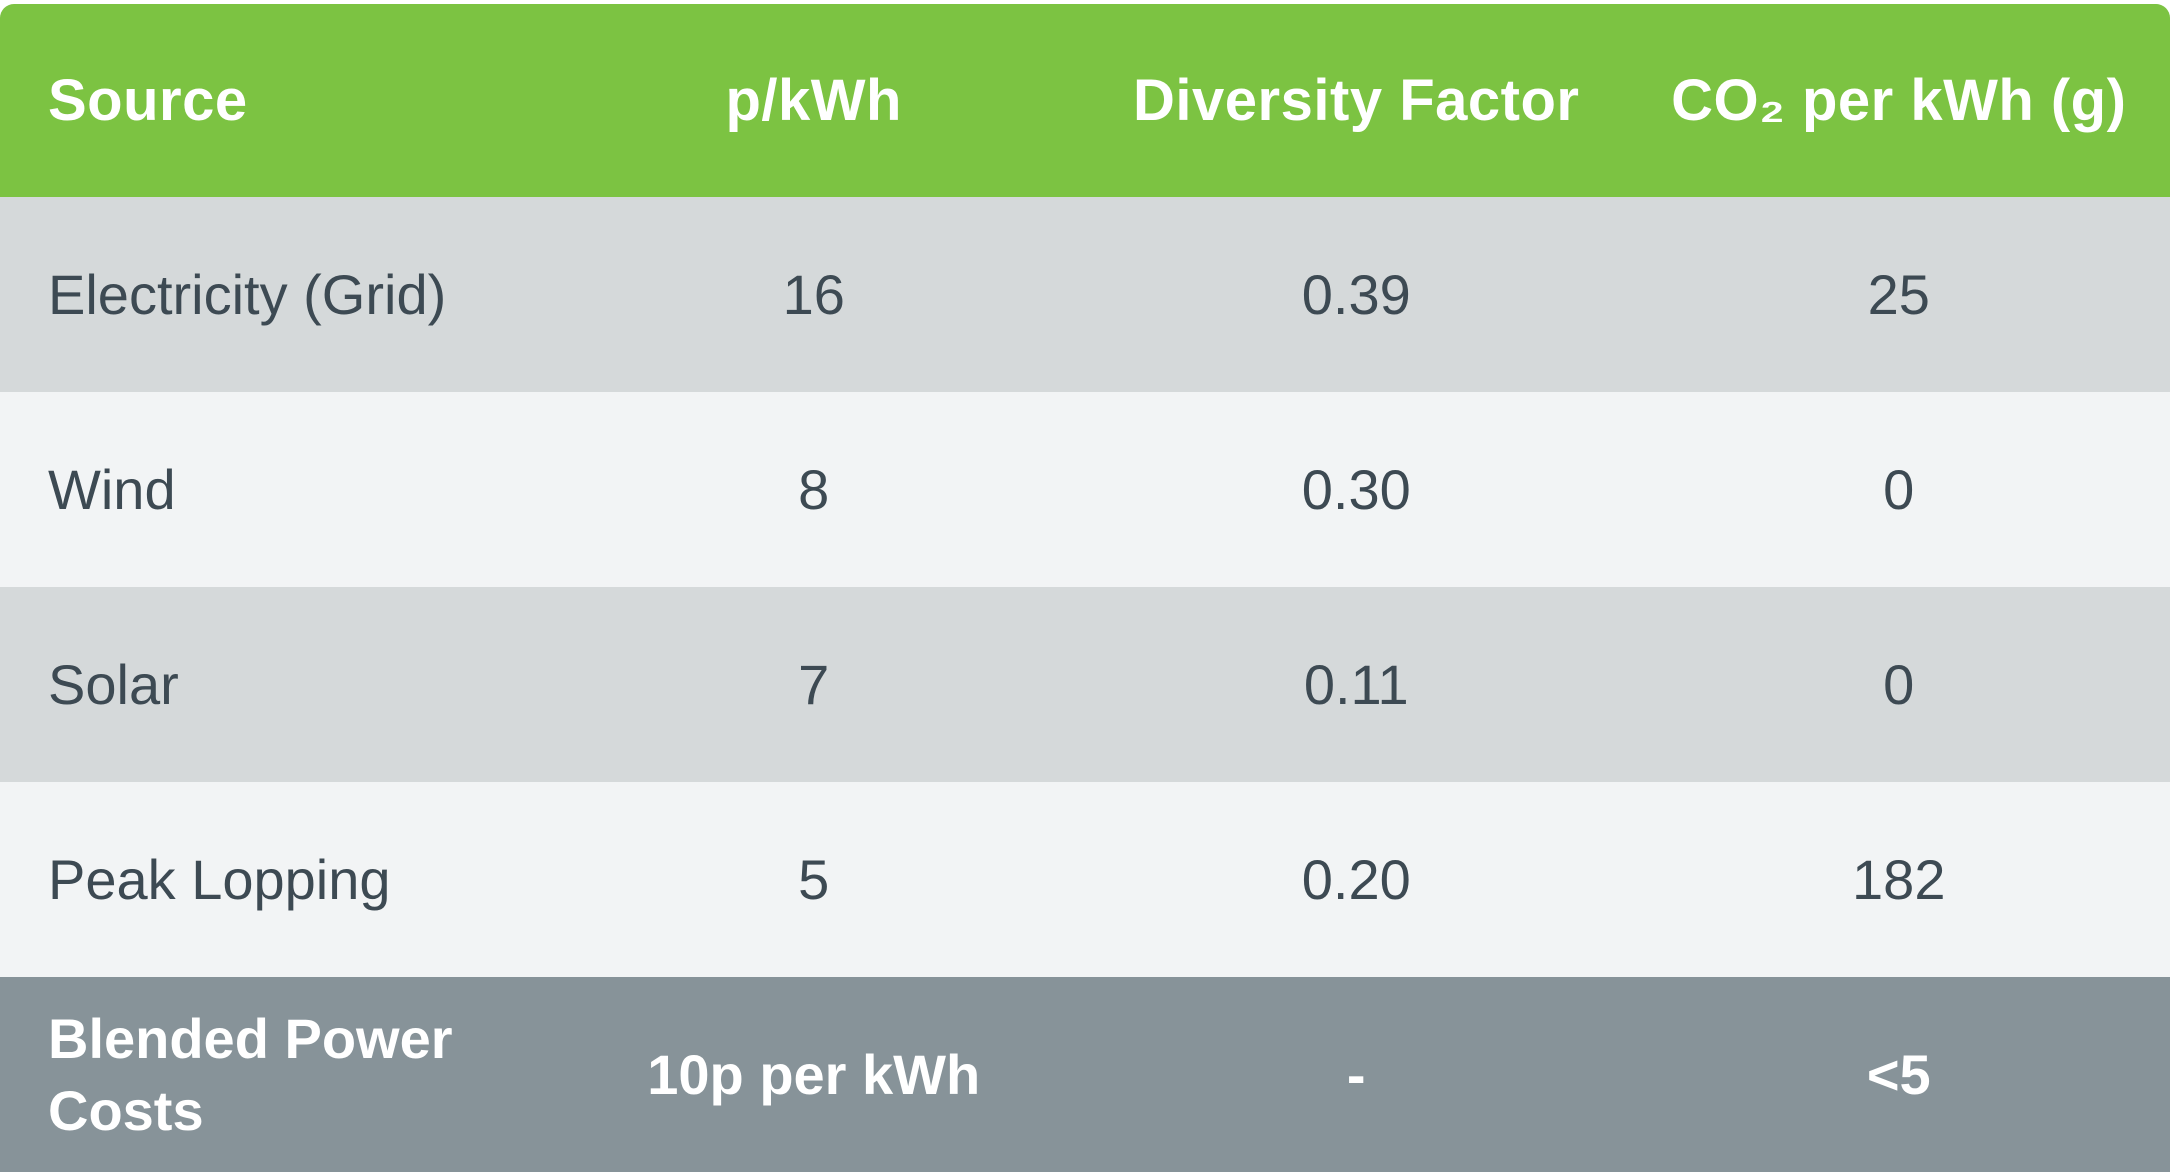  Describe the element at coordinates (1356, 100) in the screenshot. I see `header-cell-diversity-factor: Diversity Factor` at that location.